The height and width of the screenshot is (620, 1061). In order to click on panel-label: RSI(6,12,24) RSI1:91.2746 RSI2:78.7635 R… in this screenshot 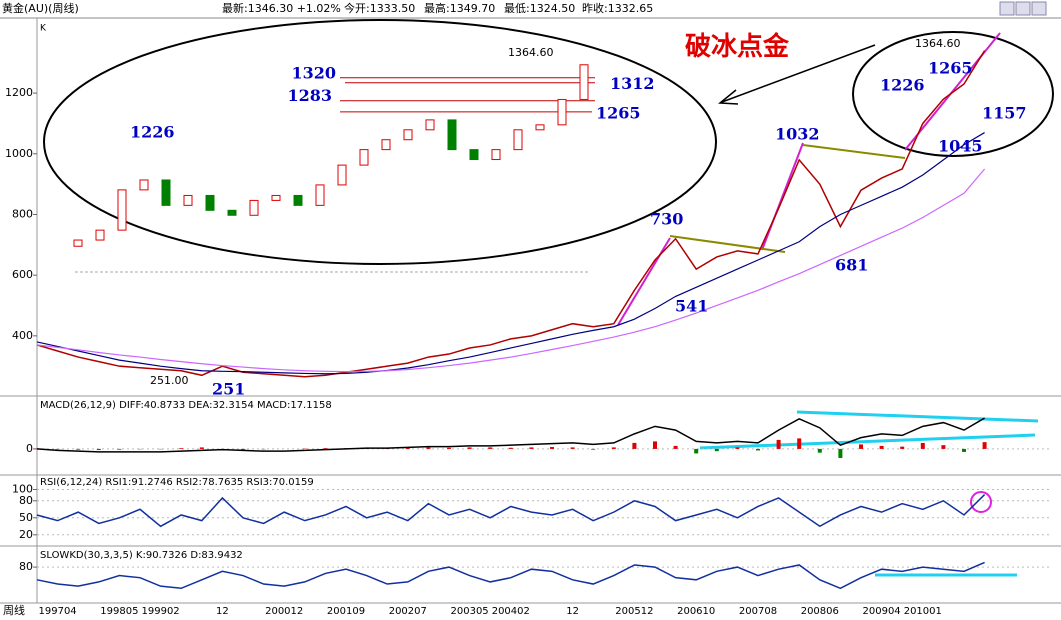, I will do `click(177, 482)`.